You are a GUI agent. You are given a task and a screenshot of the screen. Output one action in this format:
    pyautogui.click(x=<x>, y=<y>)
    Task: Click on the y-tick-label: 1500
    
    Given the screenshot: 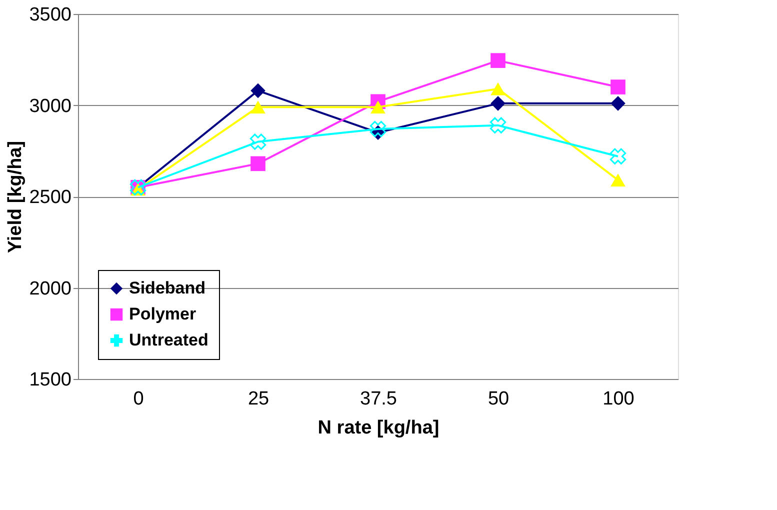 What is the action you would take?
    pyautogui.click(x=50, y=380)
    